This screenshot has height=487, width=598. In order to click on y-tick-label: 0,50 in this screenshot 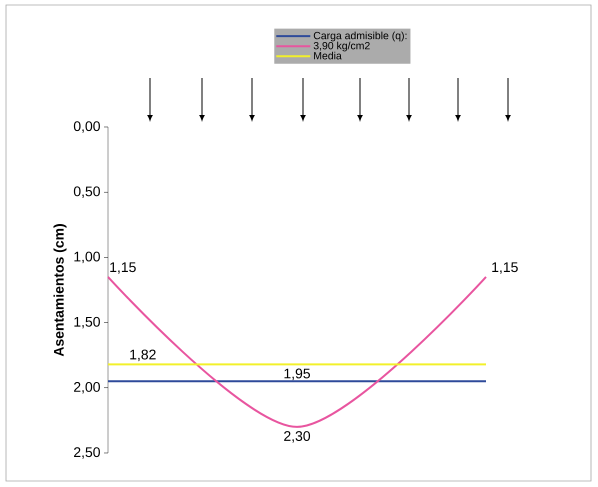, I will do `click(87, 192)`.